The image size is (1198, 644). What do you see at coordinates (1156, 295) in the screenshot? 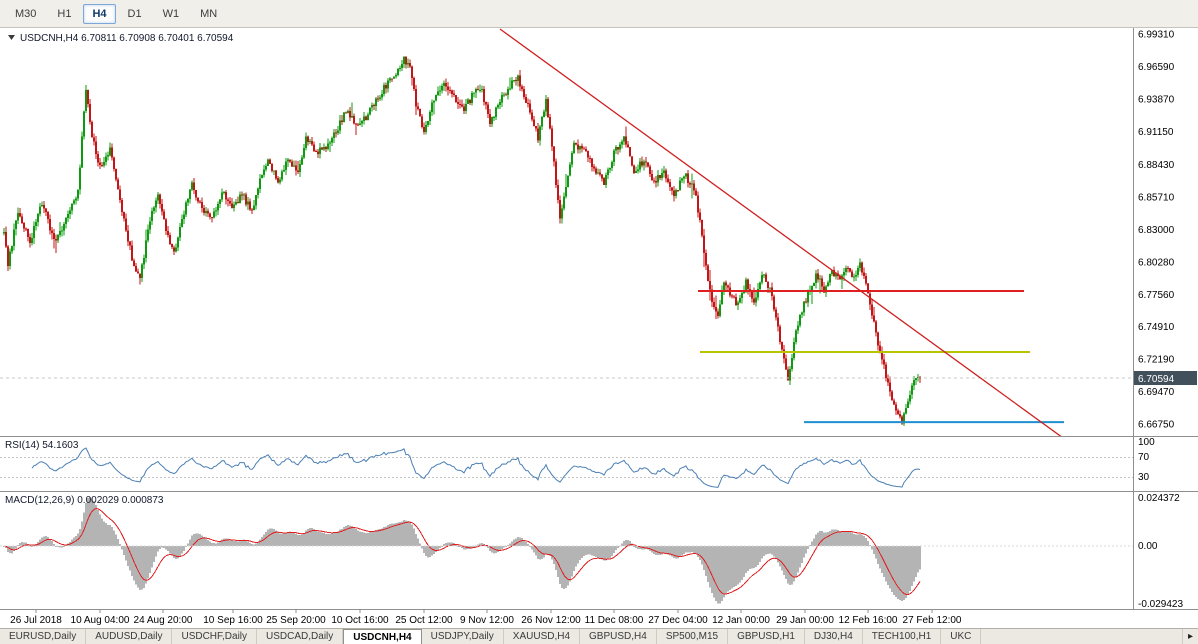
I see `price-axis-label: 6.77560` at bounding box center [1156, 295].